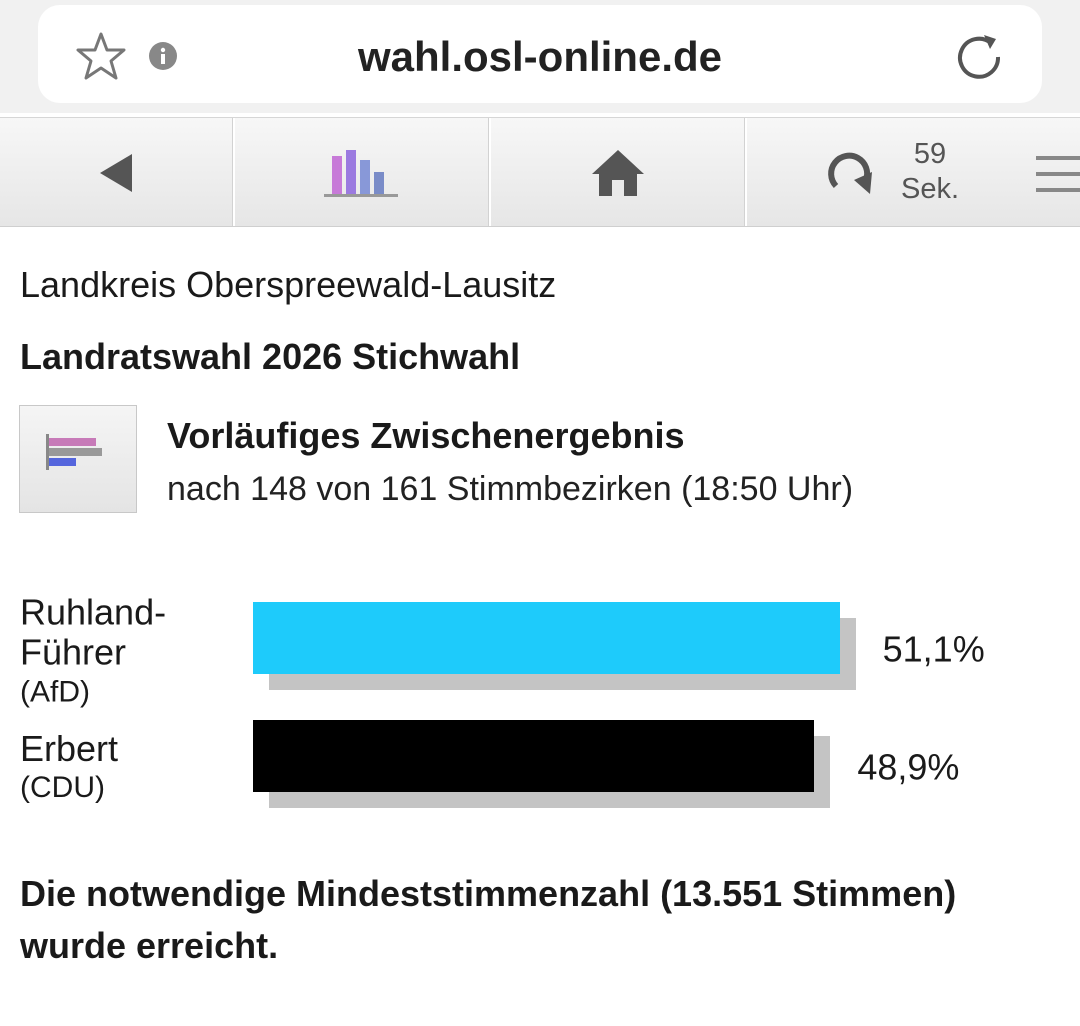  Describe the element at coordinates (116, 173) in the screenshot. I see `back-button` at that location.